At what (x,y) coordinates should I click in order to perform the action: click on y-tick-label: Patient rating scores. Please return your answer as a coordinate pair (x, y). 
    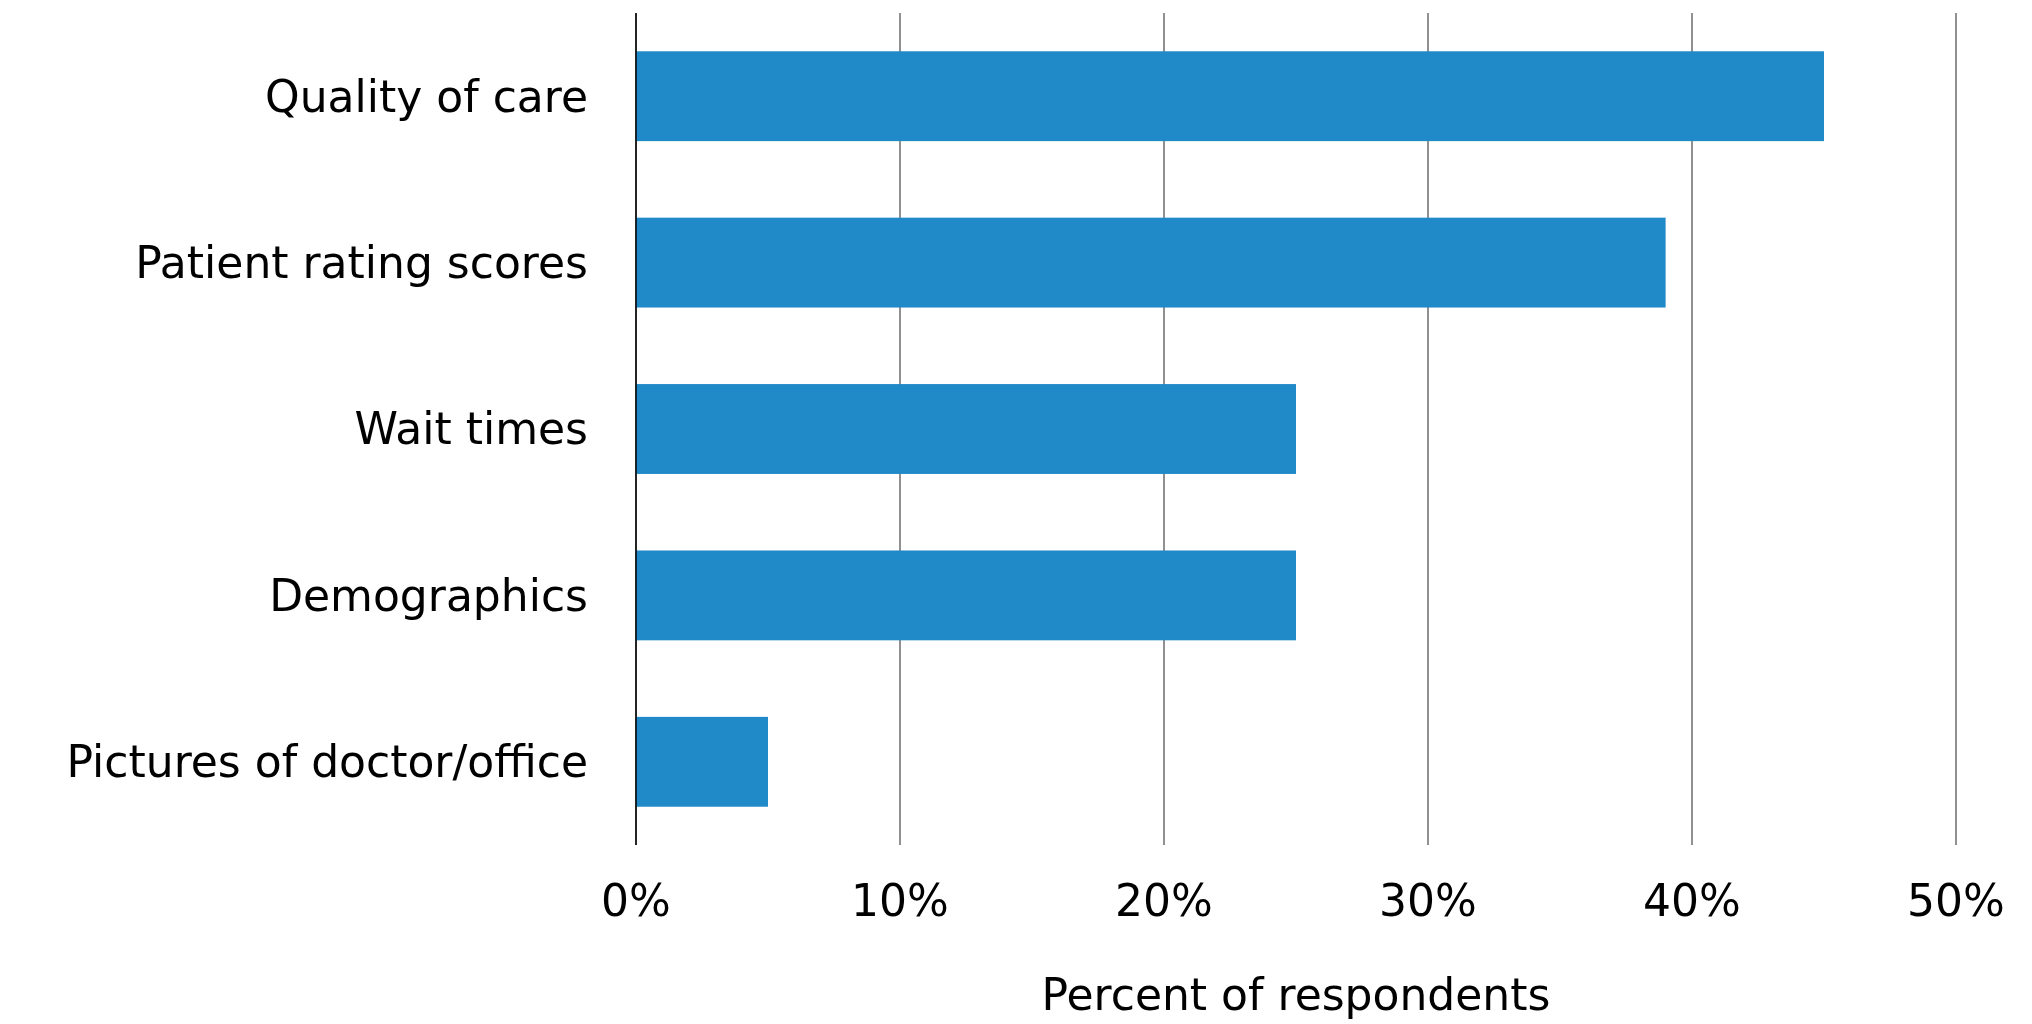
    Looking at the image, I should click on (361, 262).